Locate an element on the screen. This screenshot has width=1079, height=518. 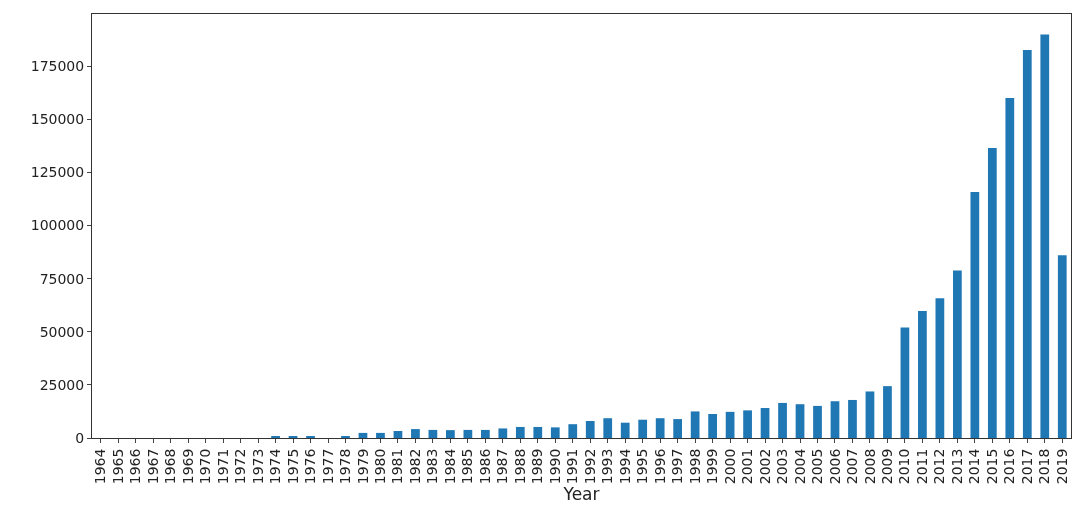
x-tick-label: 2018 is located at coordinates (1044, 466).